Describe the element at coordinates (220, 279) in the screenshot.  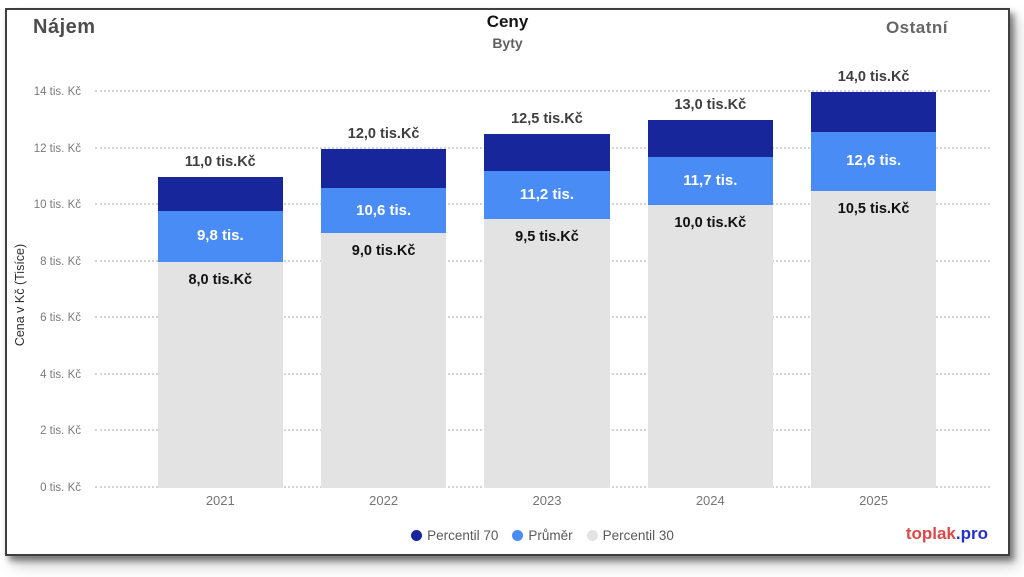
I see `bar-value-label-p30: 8,0 tis.Kč` at that location.